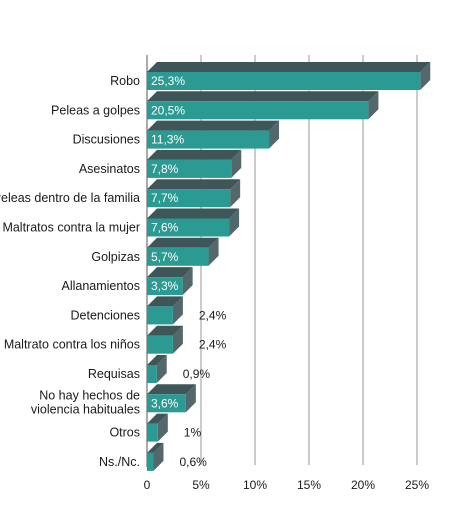 The width and height of the screenshot is (450, 527). I want to click on category-label: Asesinatos, so click(109, 169).